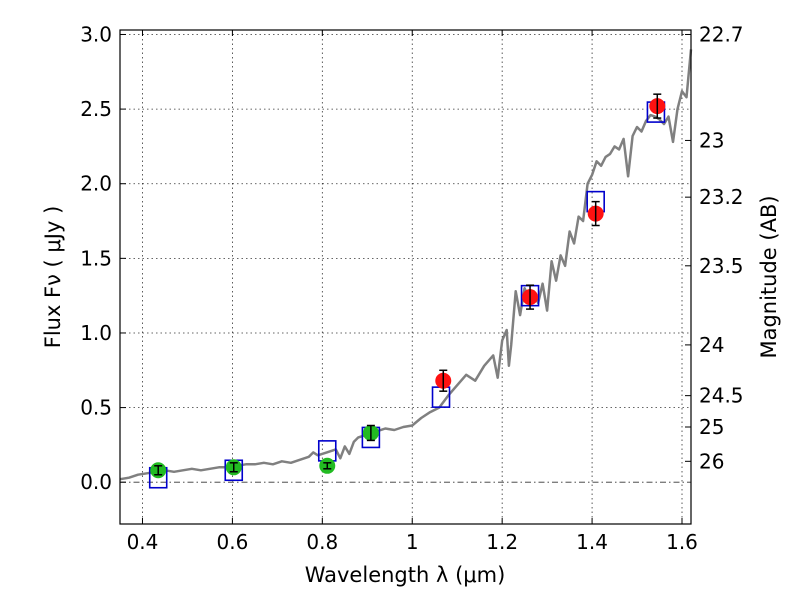 The height and width of the screenshot is (600, 800). I want to click on y-tick-label: 2.5, so click(96, 109).